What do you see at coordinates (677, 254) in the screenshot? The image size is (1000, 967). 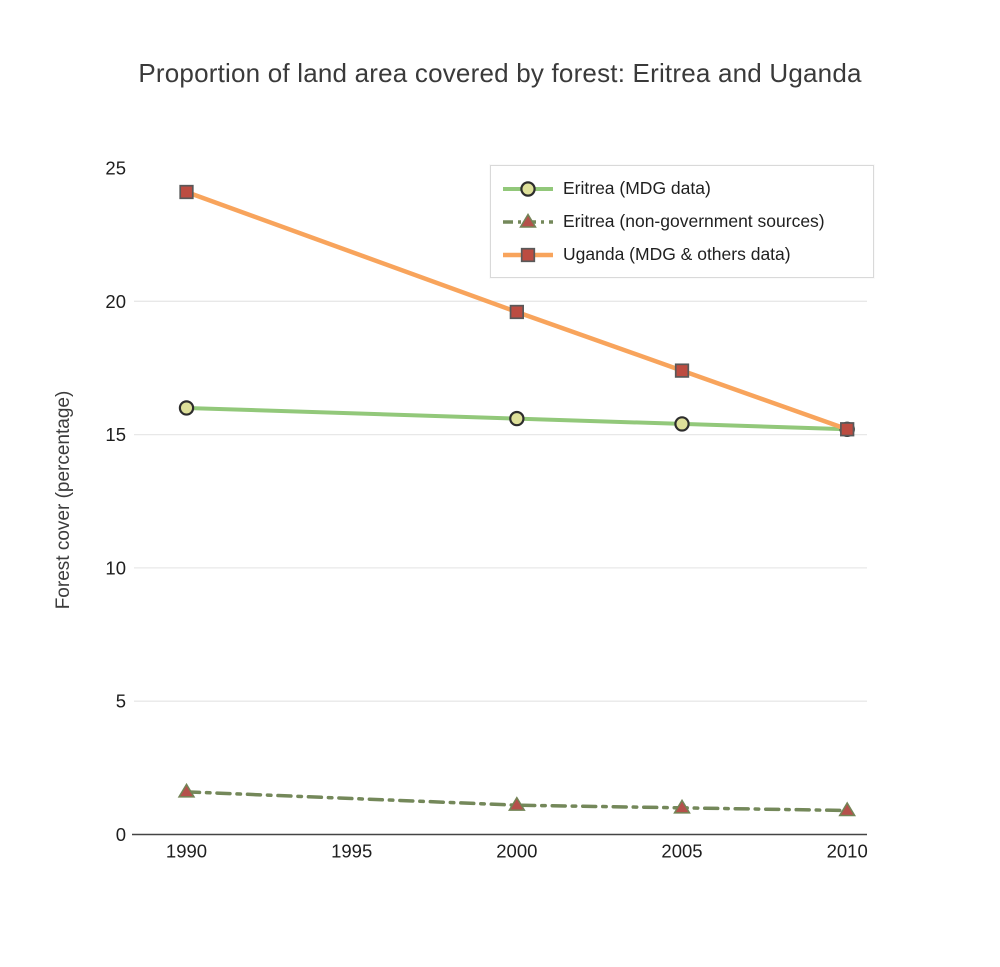 I see `legend-label: Uganda (MDG & others data)` at bounding box center [677, 254].